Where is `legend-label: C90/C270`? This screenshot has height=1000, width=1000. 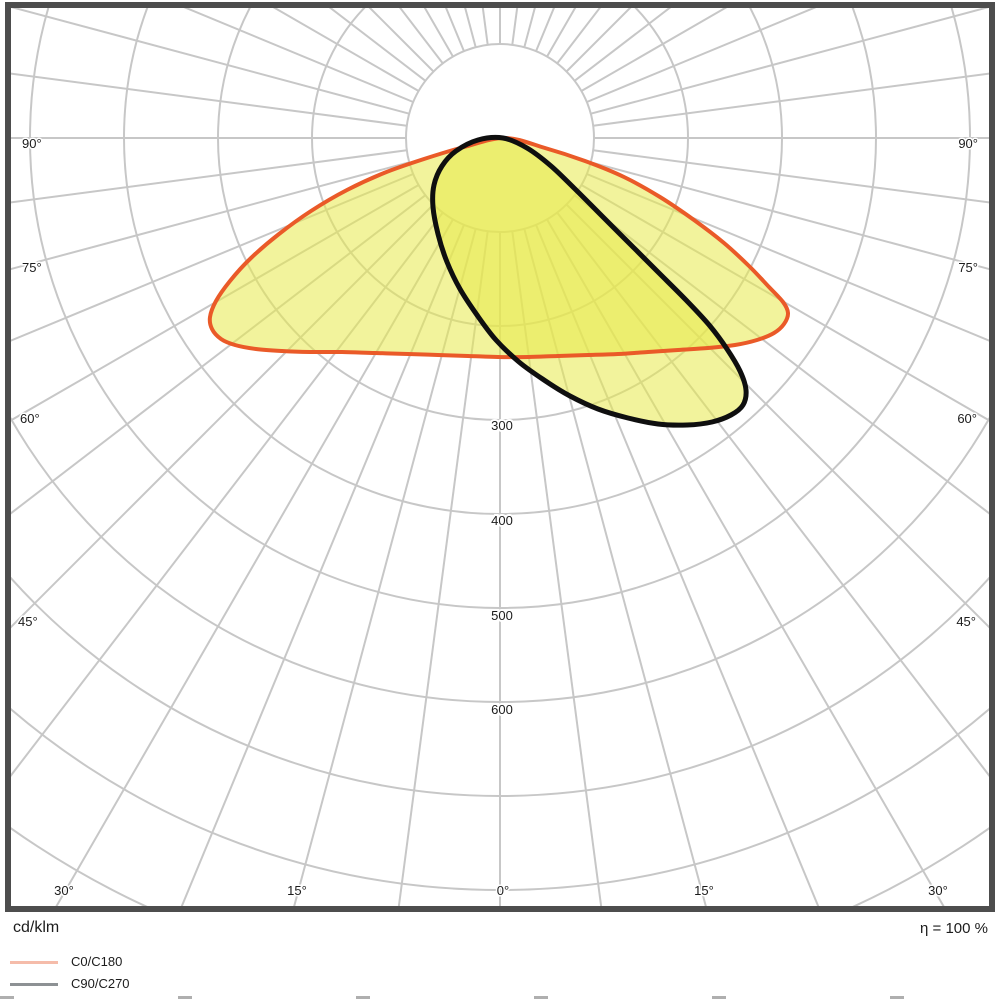
legend-label: C90/C270 is located at coordinates (100, 983).